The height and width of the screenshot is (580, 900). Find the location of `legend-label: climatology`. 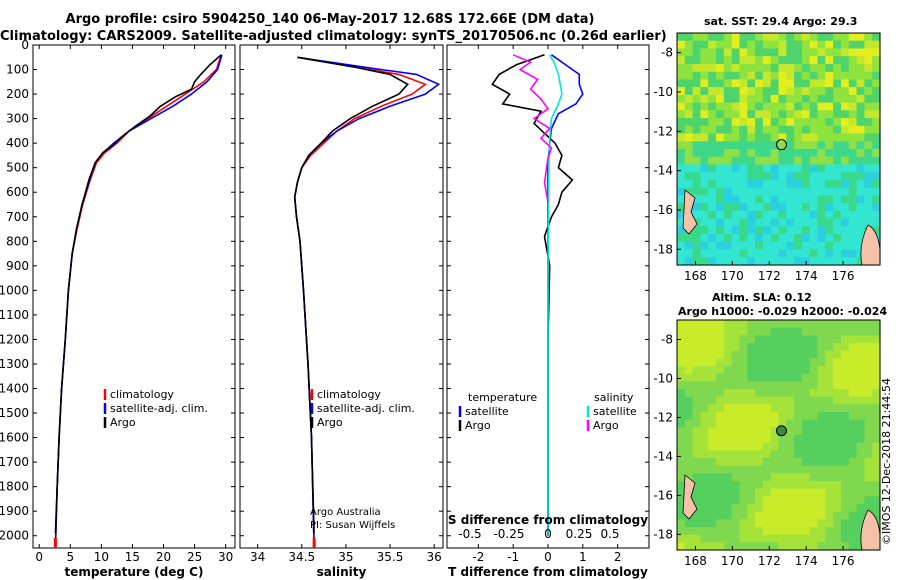

legend-label: climatology is located at coordinates (142, 394).